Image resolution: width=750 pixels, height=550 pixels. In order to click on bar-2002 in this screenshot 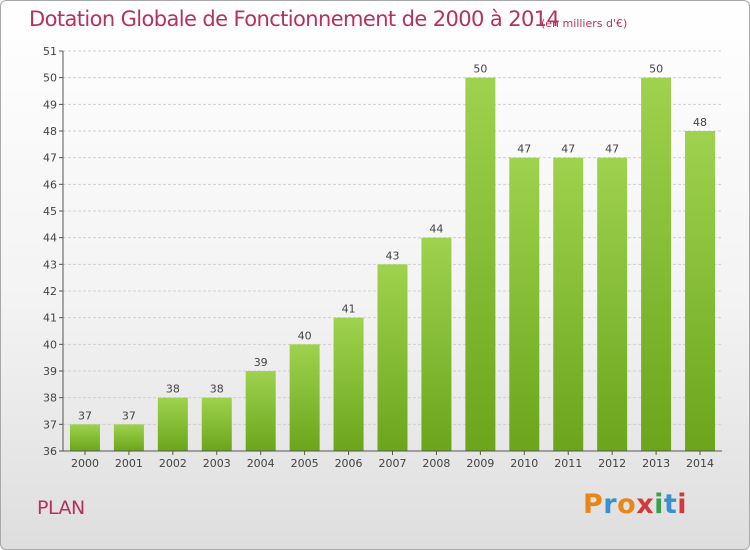, I will do `click(172, 424)`.